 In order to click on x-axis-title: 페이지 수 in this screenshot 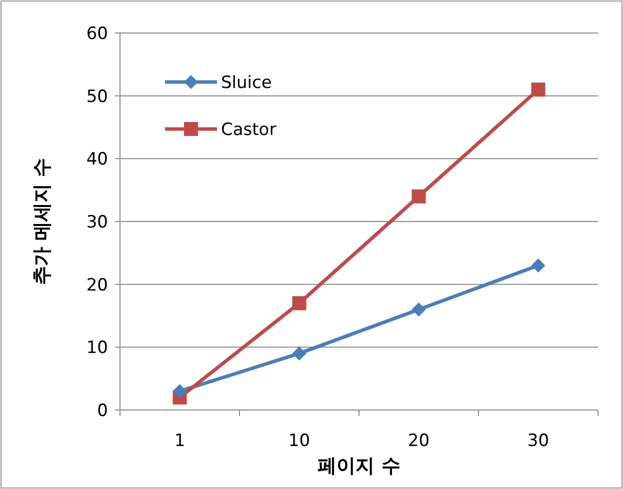, I will do `click(359, 466)`.